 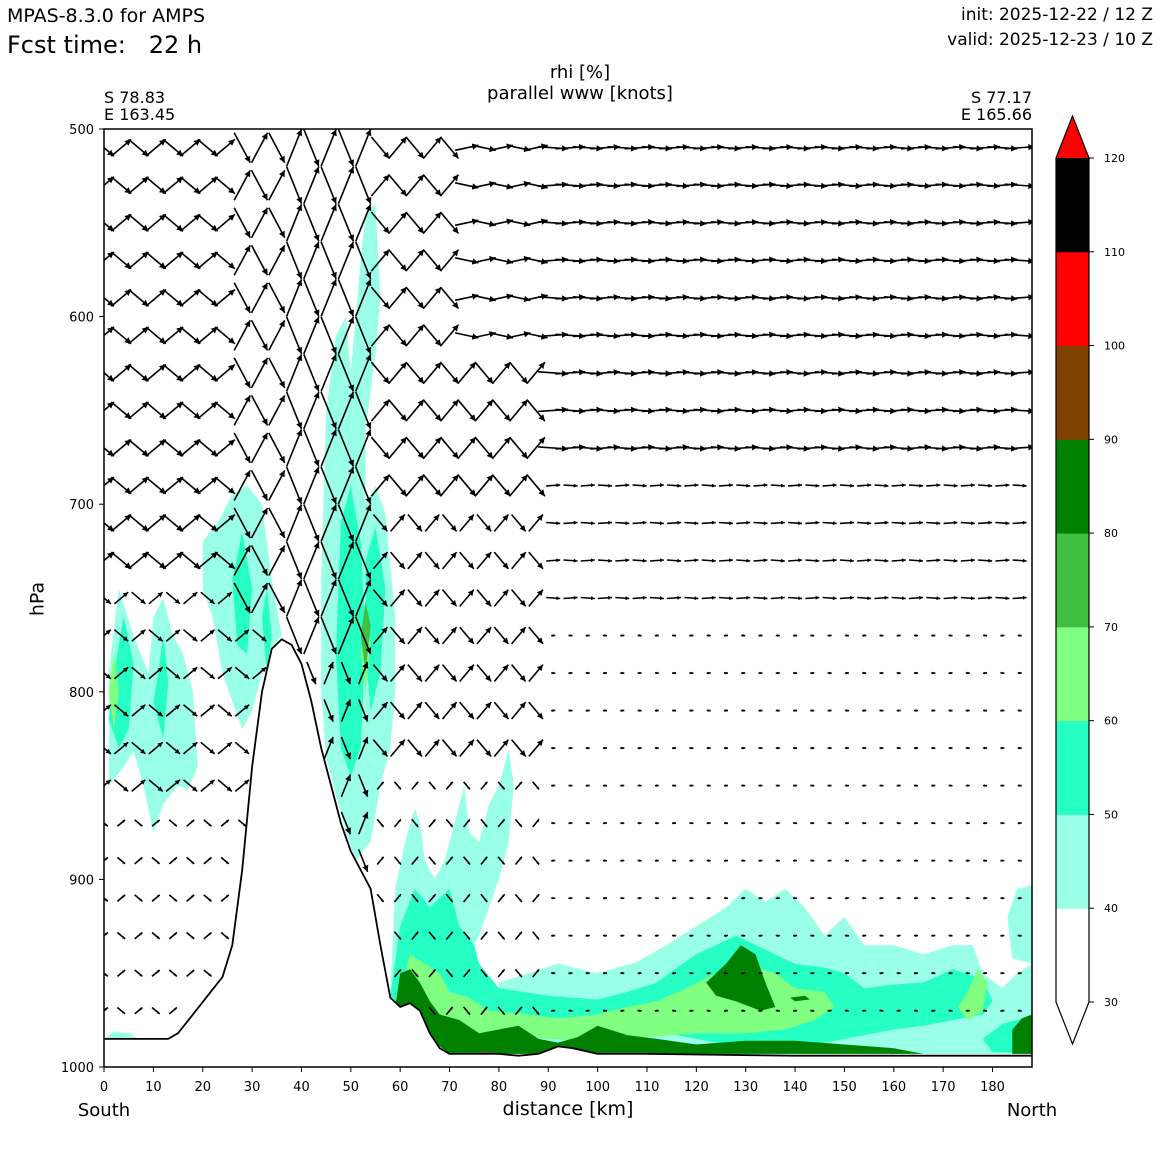 What do you see at coordinates (1111, 721) in the screenshot?
I see `colorbar-tick-label: 60` at bounding box center [1111, 721].